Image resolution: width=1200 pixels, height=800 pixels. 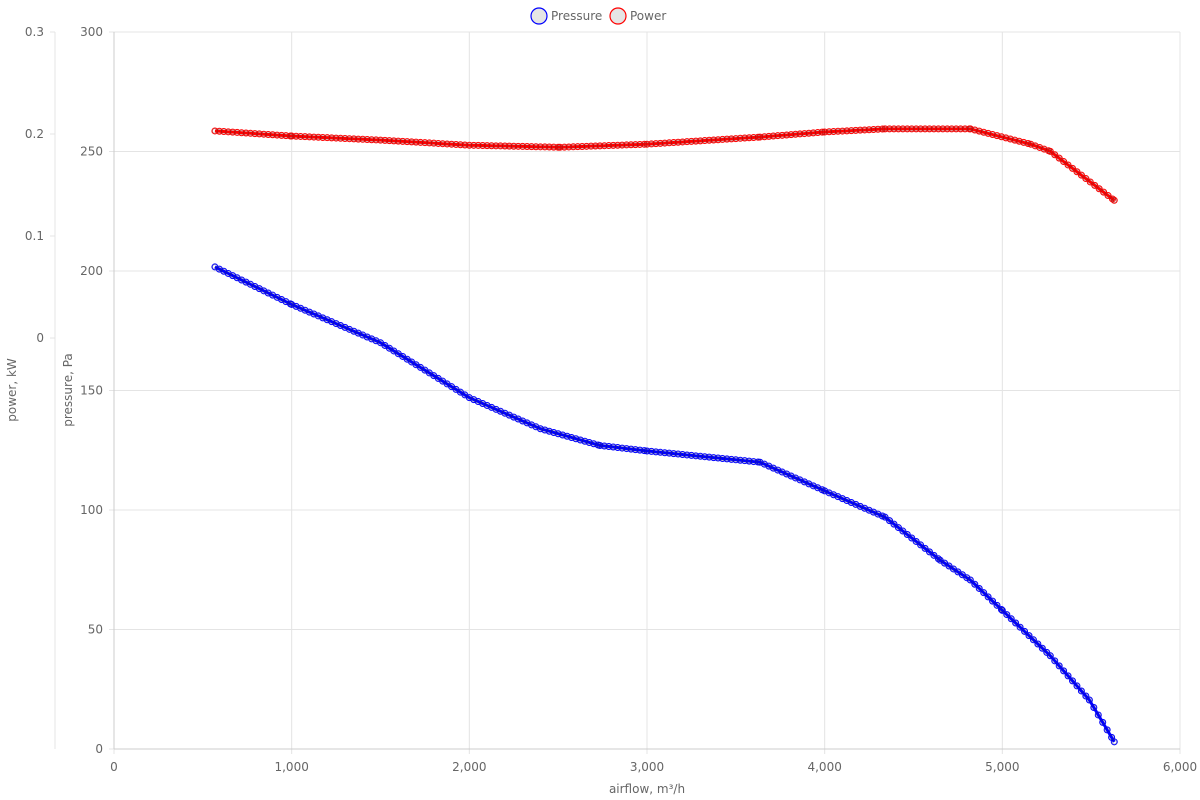 What do you see at coordinates (1002, 767) in the screenshot?
I see `x-tick-label: 5,000` at bounding box center [1002, 767].